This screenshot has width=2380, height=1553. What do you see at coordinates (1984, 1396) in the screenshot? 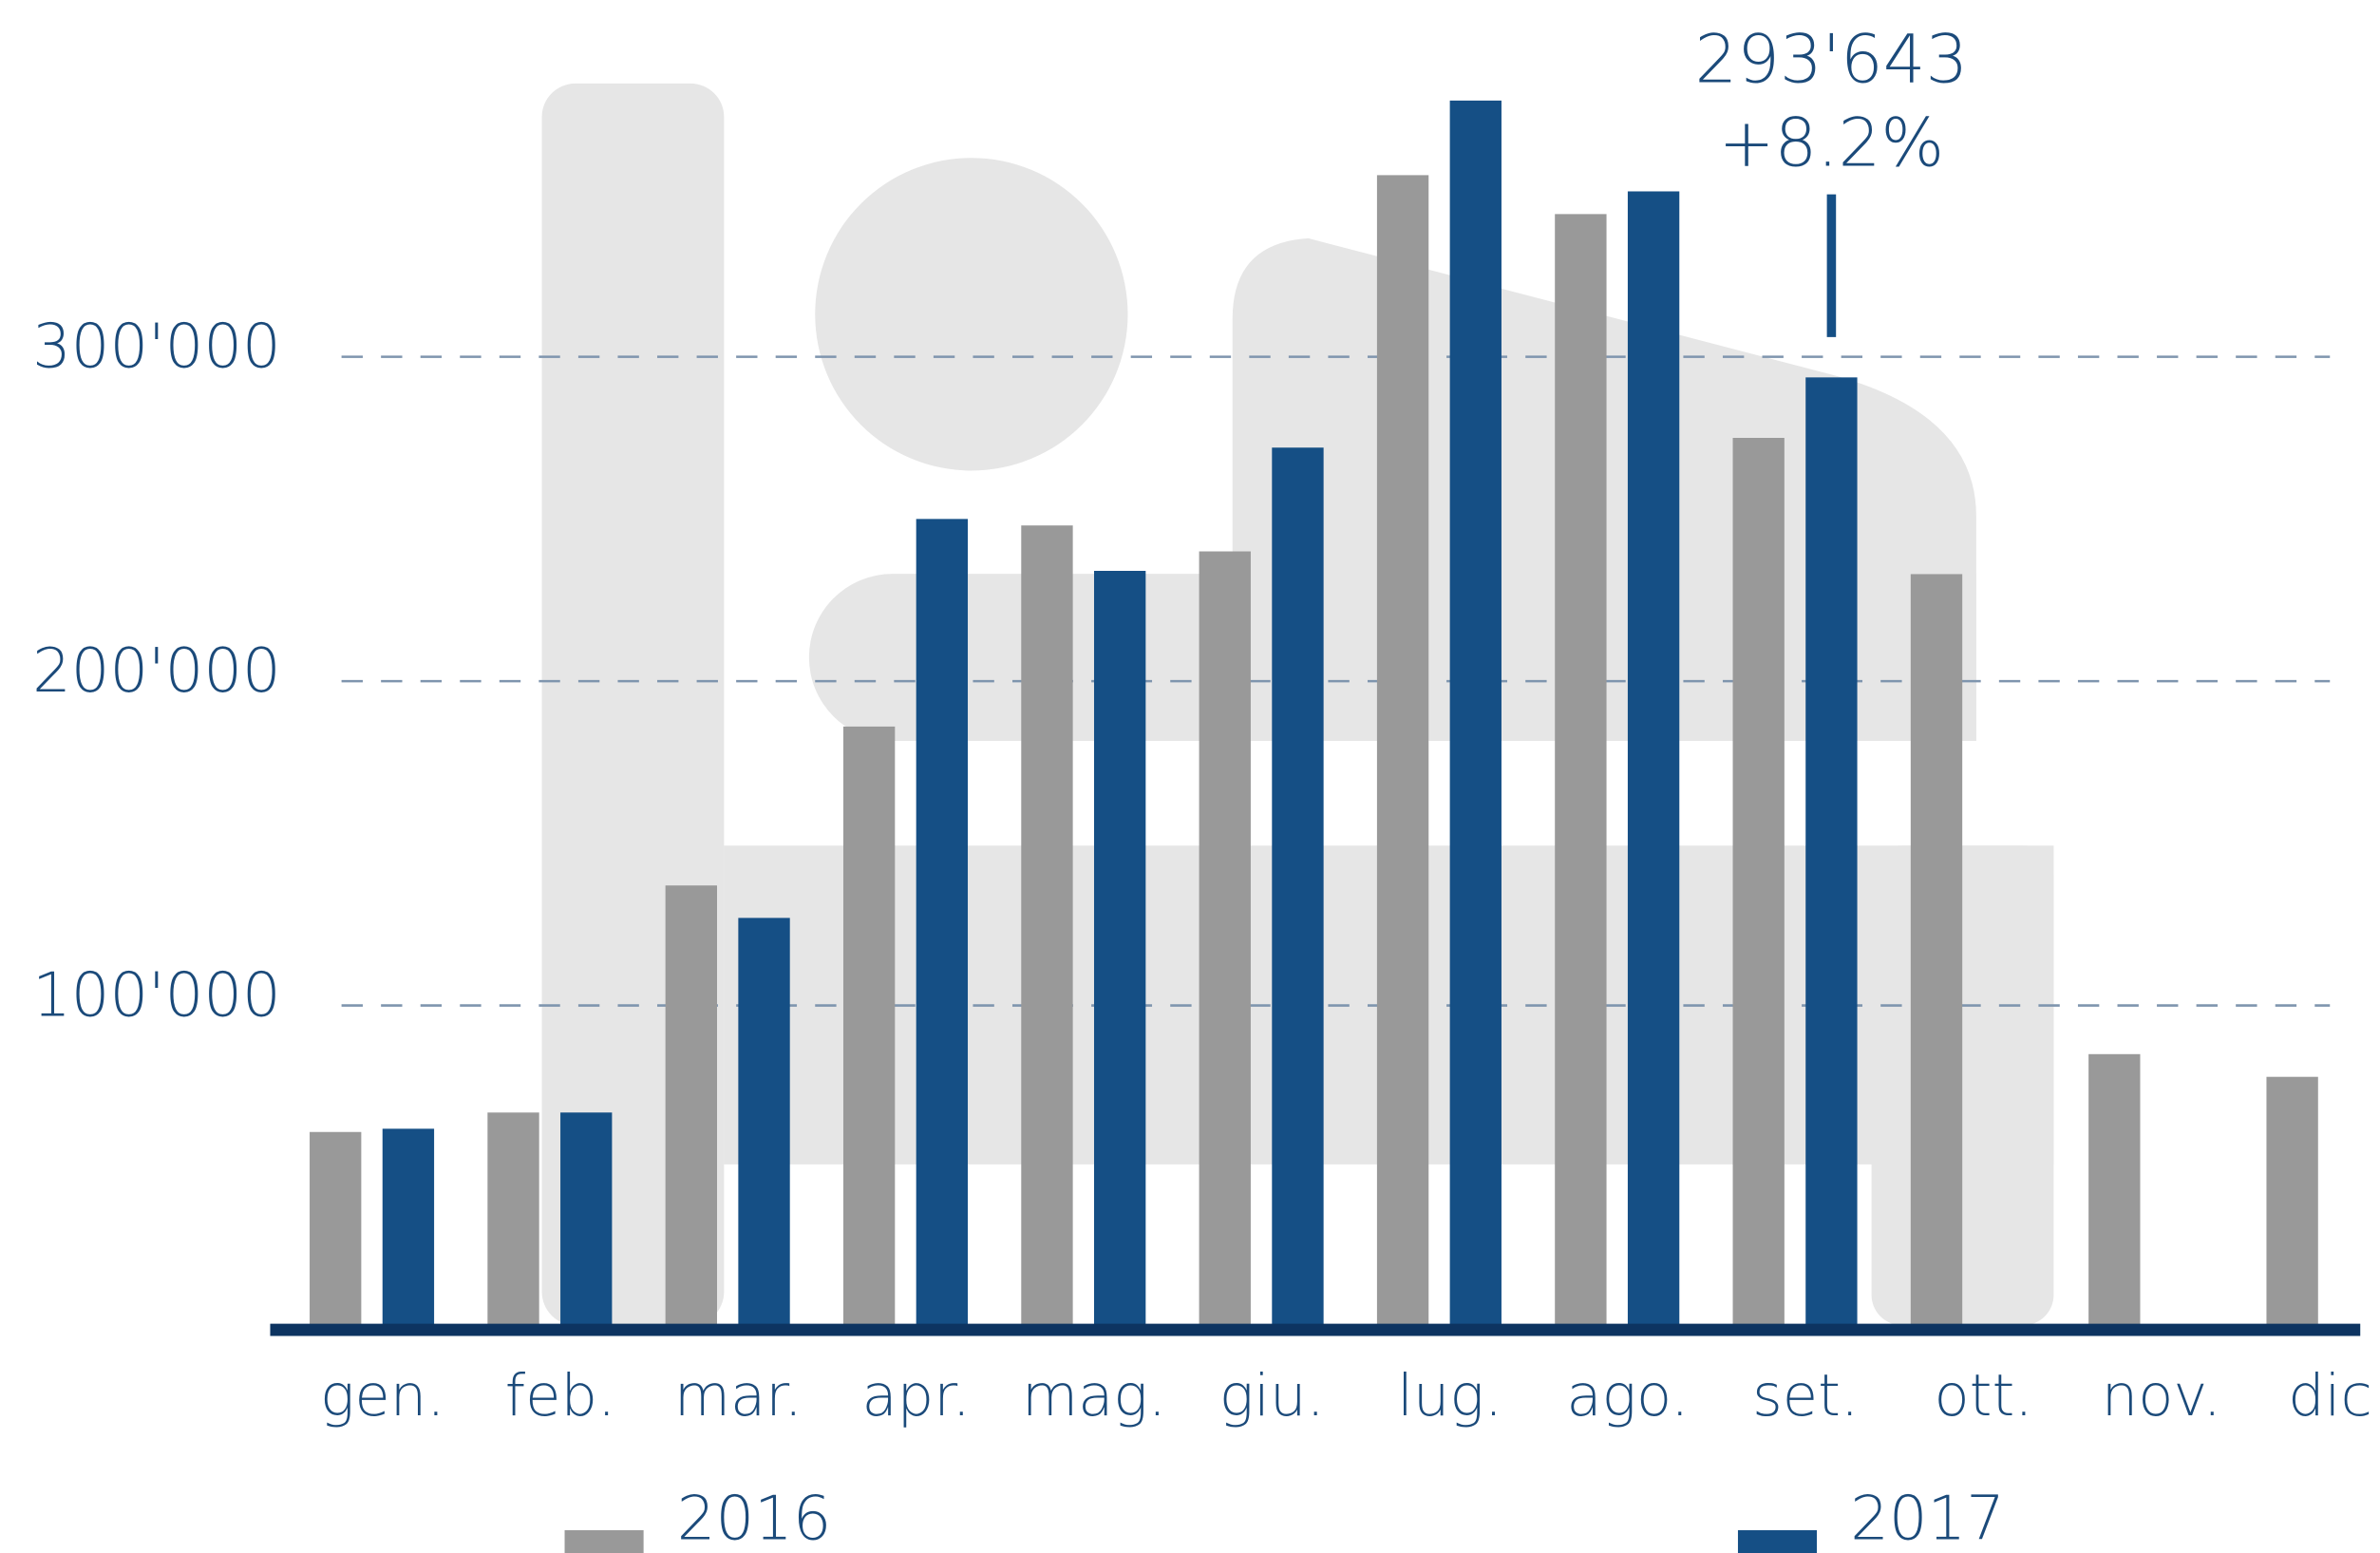
I see `x-tick-label: ott.` at bounding box center [1984, 1396].